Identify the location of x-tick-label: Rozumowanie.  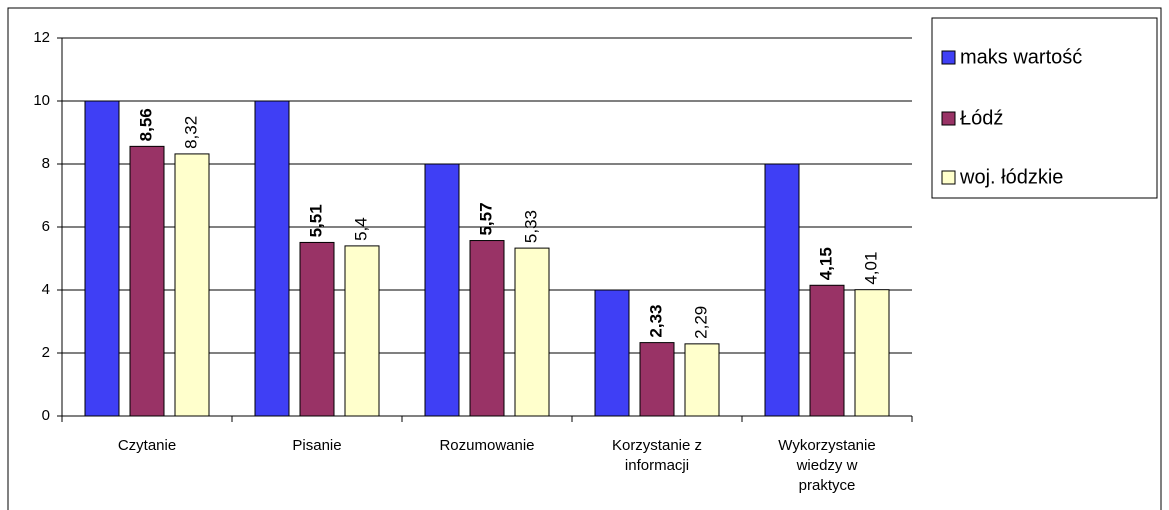
(486, 445).